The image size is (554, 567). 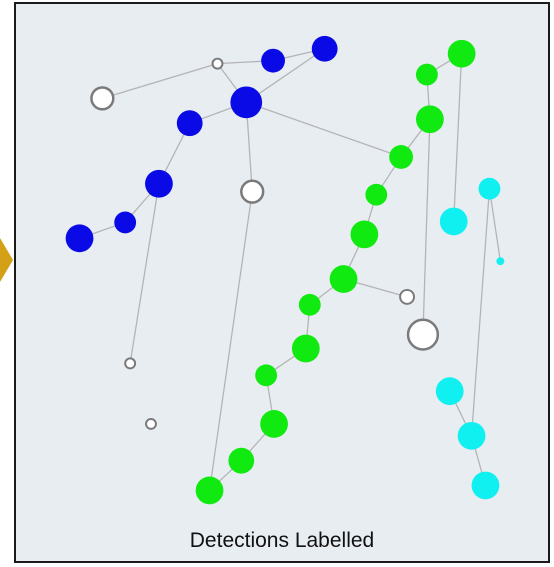 I want to click on panel-marker-arrow, so click(x=6, y=260).